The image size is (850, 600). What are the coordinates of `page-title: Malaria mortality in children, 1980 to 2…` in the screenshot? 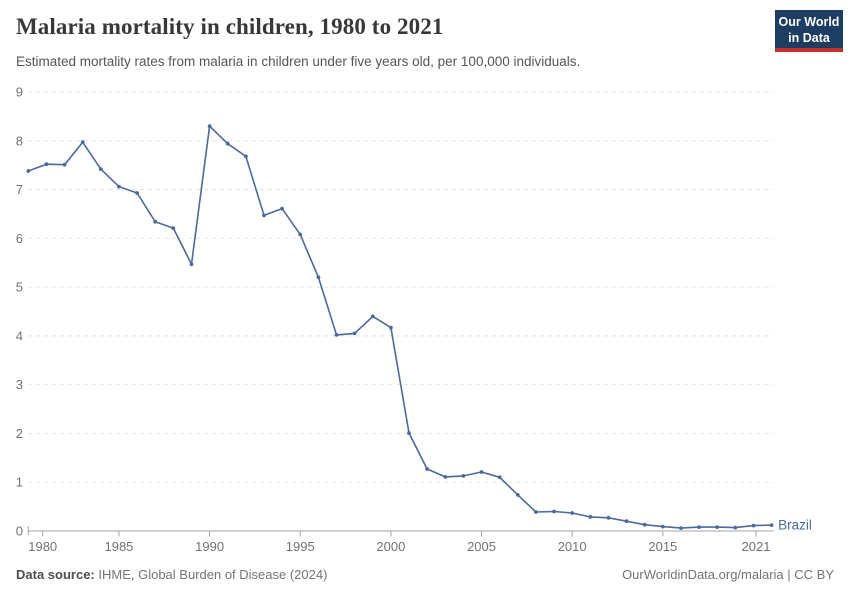 It's located at (230, 26).